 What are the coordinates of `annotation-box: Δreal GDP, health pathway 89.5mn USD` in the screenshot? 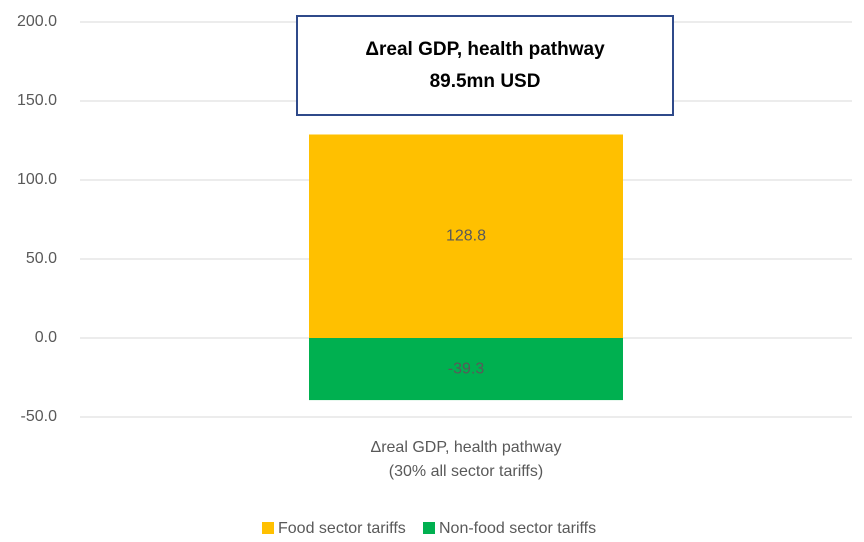 It's located at (485, 65).